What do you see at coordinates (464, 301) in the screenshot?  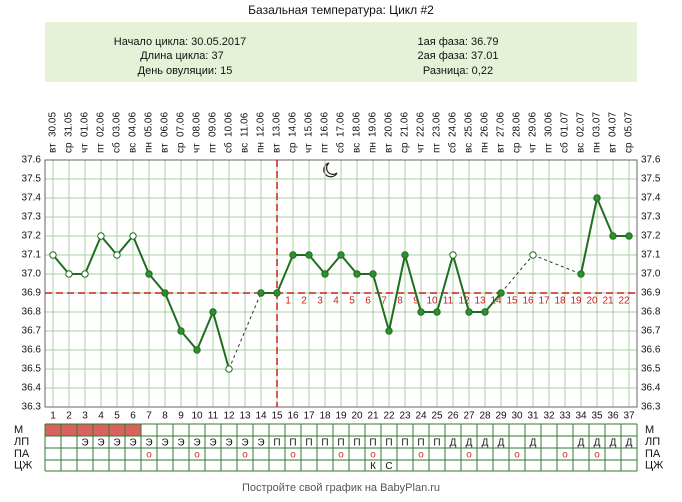 I see `phase-day-number: 12` at bounding box center [464, 301].